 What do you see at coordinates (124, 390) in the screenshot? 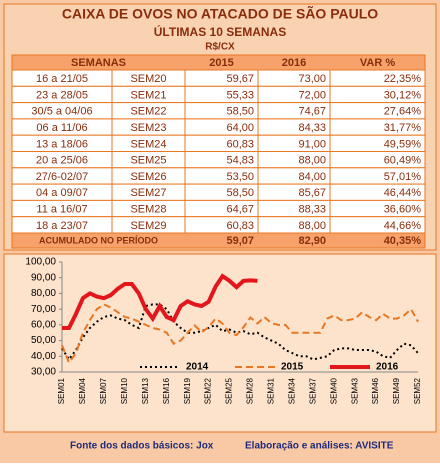
I see `x-tick-label: SEM10` at bounding box center [124, 390].